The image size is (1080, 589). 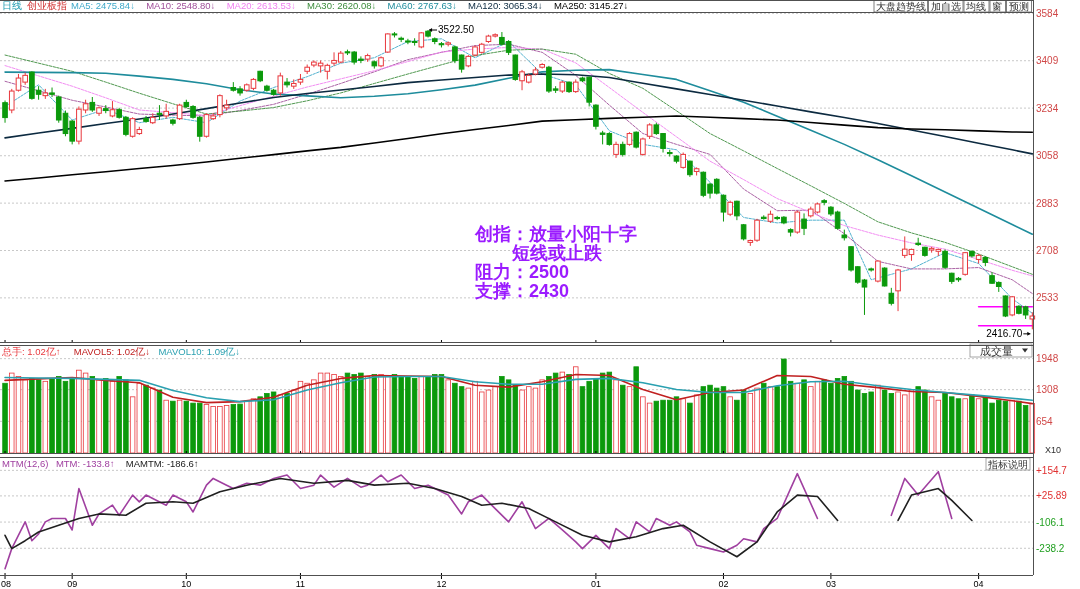 I want to click on text: X10, so click(x=1053, y=450).